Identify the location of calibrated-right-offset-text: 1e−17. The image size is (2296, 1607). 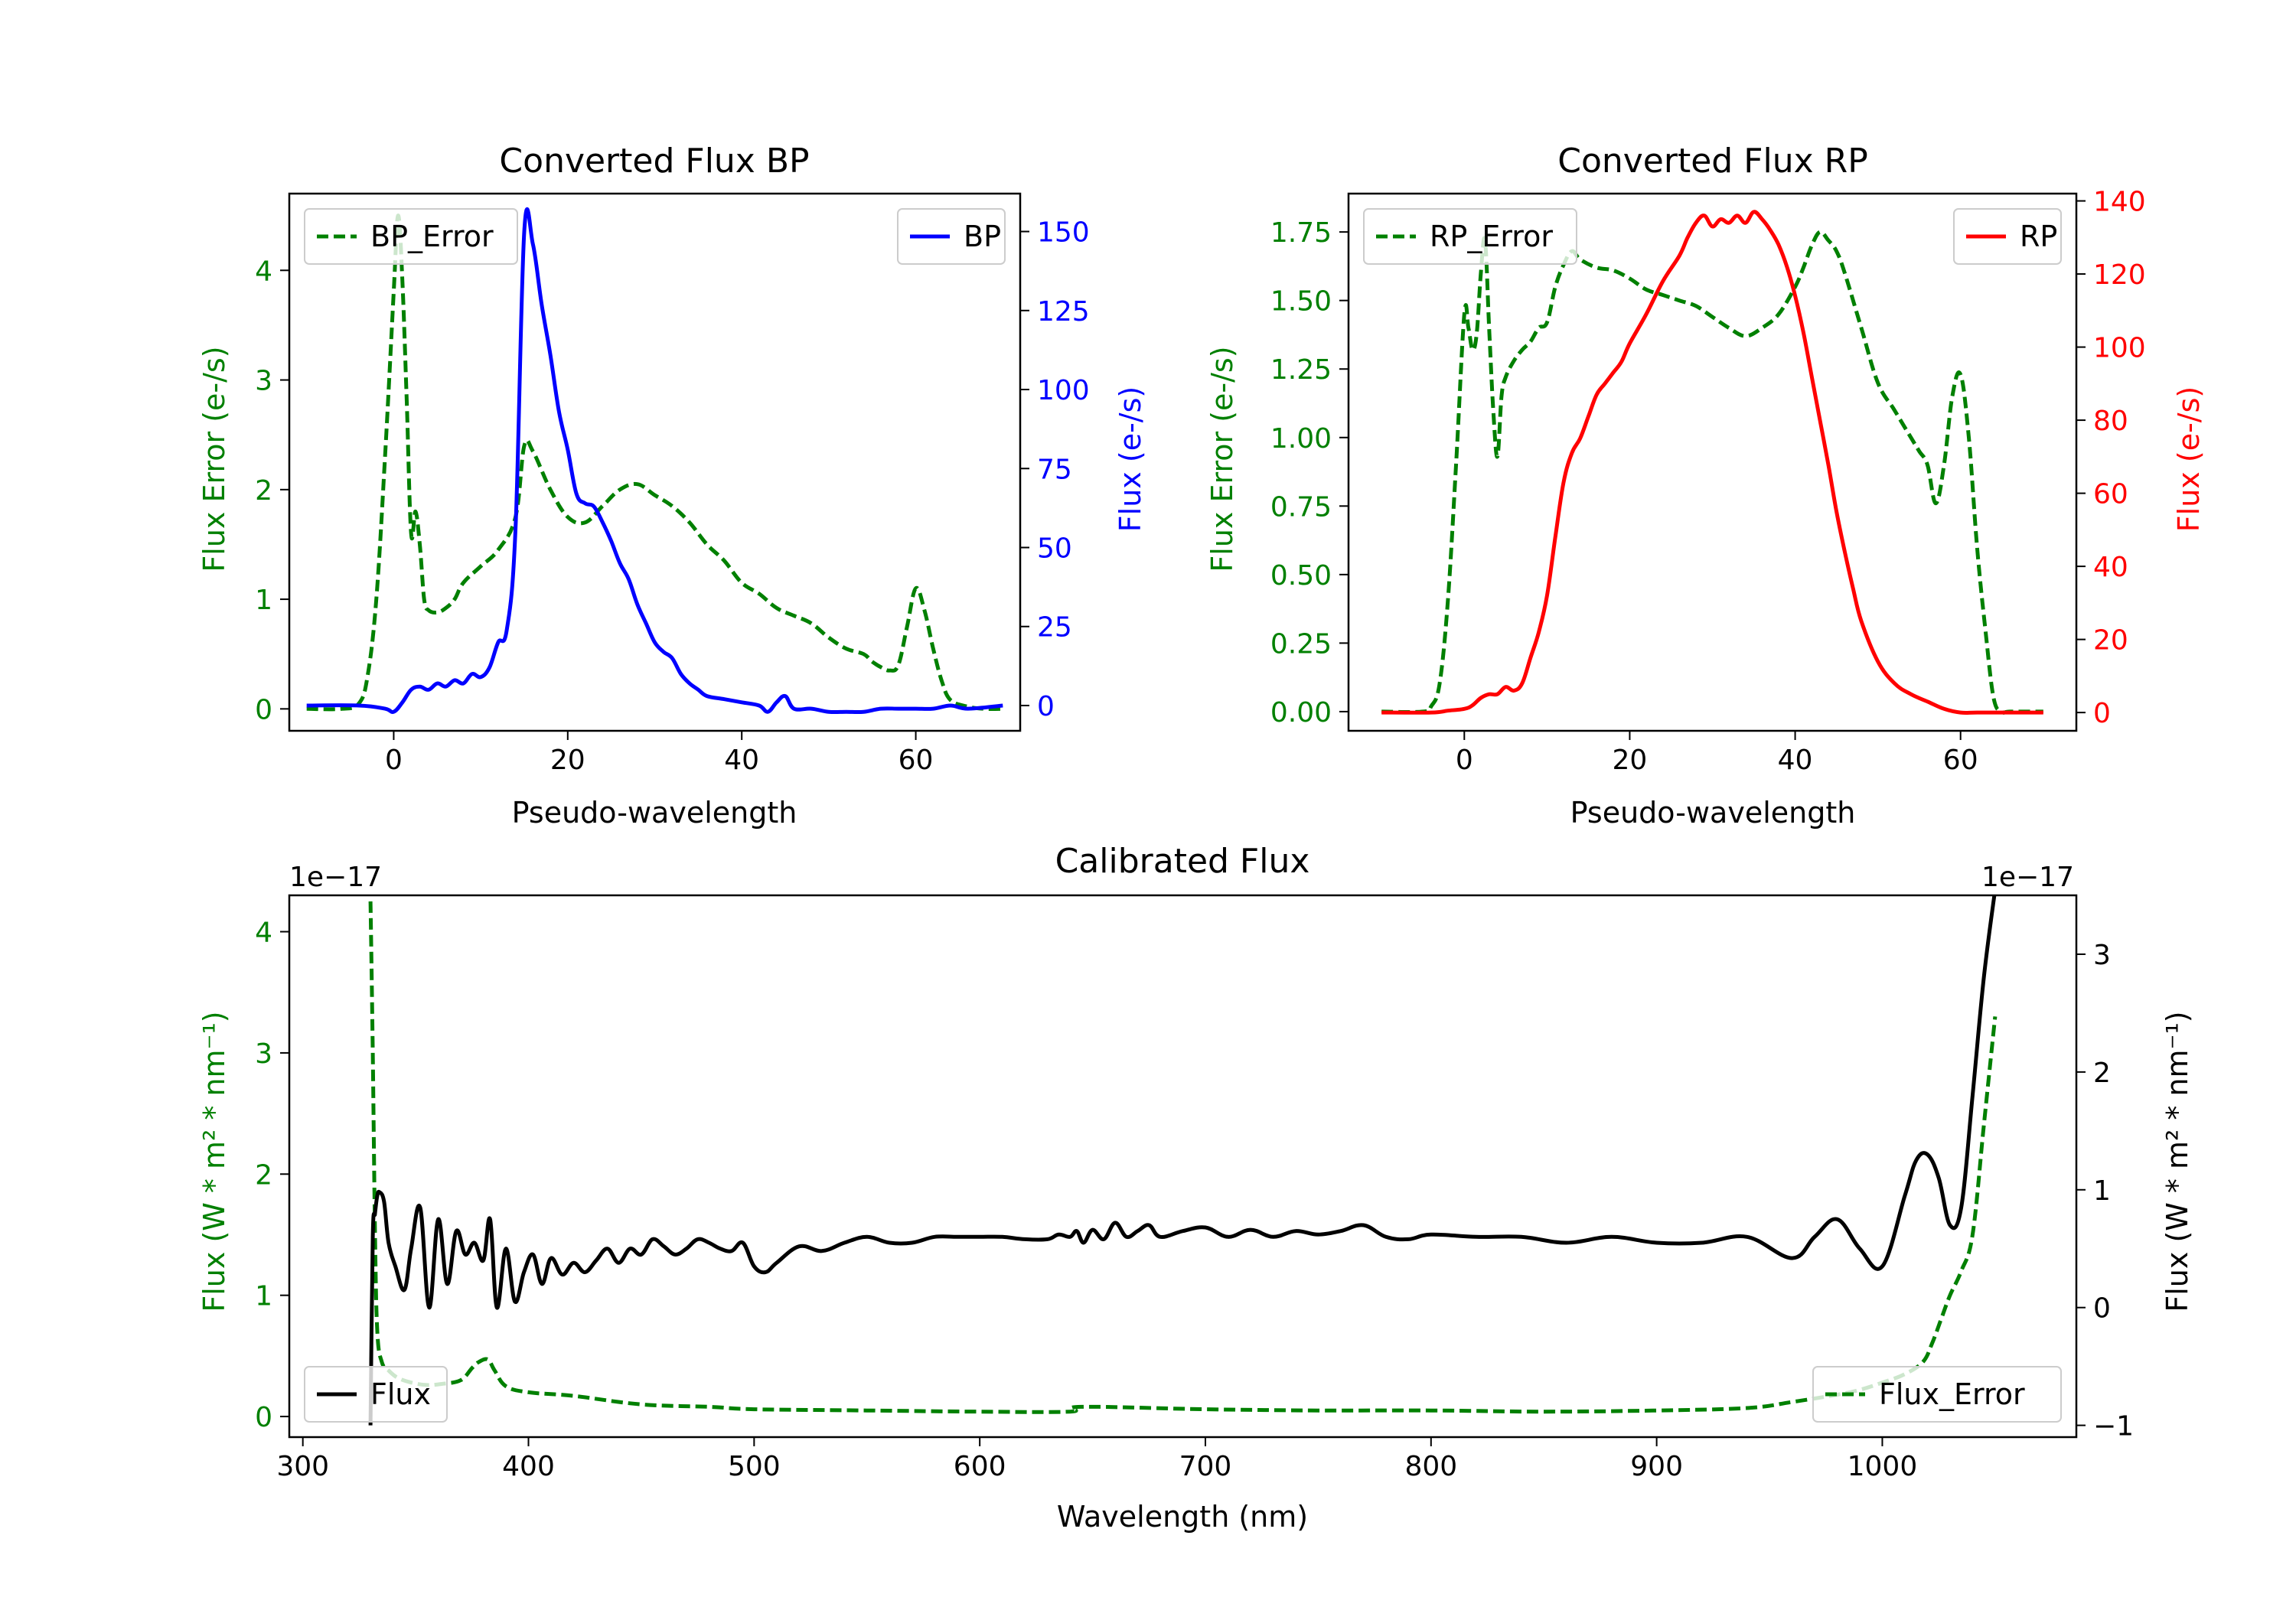
(2027, 878).